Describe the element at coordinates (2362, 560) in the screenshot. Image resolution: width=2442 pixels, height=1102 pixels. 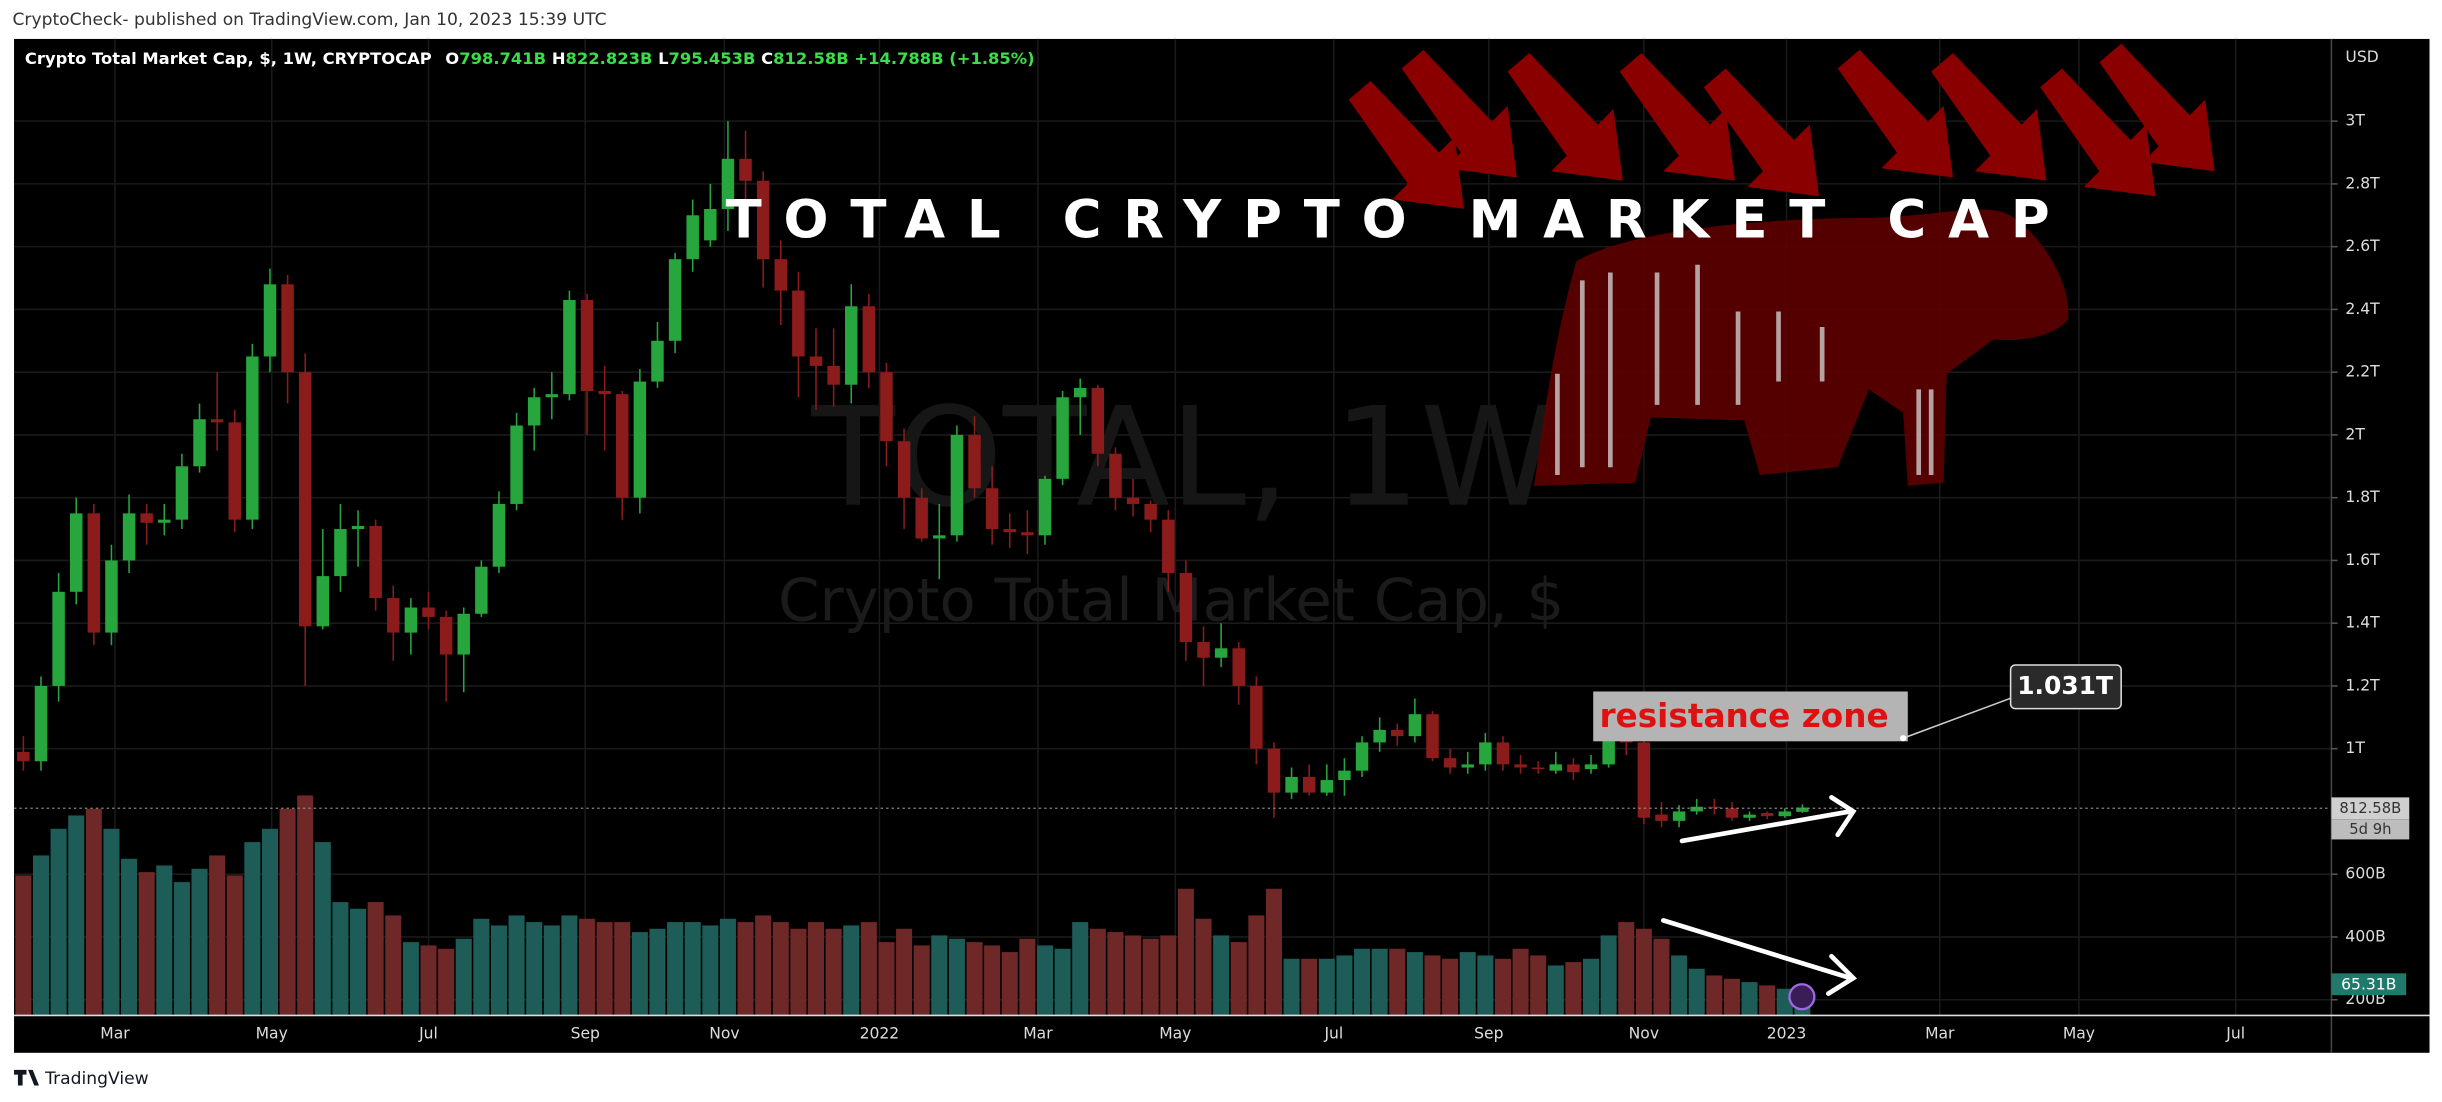
I see `y-tick-label: 1.6T` at that location.